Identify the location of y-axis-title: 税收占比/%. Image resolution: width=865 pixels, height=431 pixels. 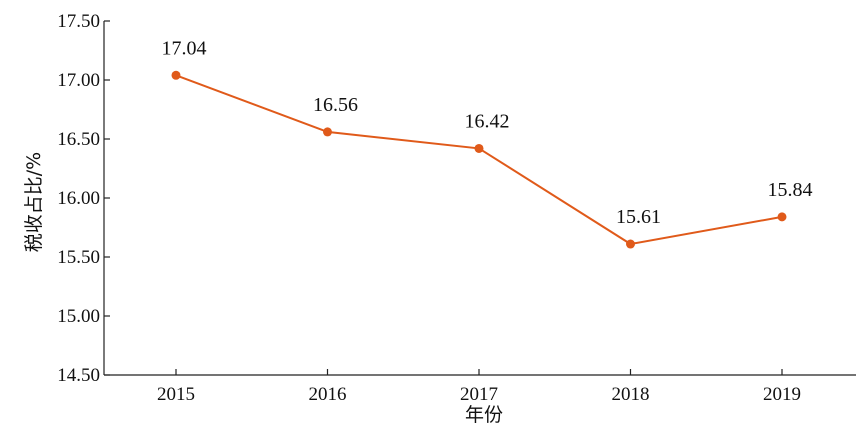
(34, 202).